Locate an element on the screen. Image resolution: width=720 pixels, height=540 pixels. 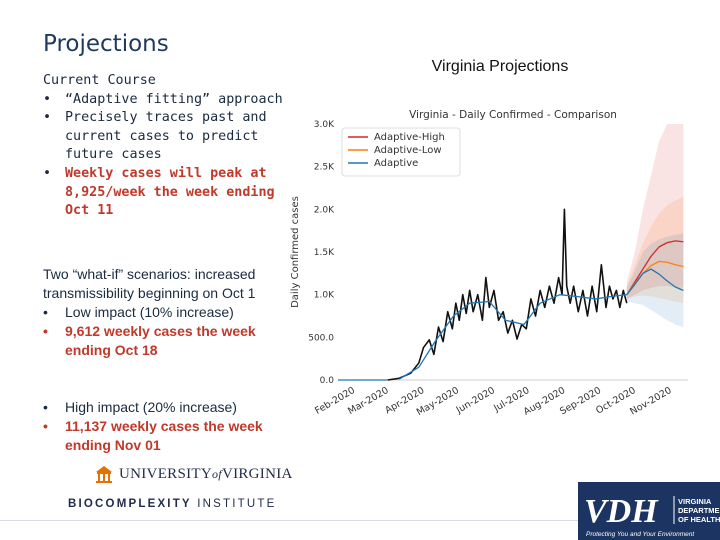
footer-band is located at coordinates (360, 530).